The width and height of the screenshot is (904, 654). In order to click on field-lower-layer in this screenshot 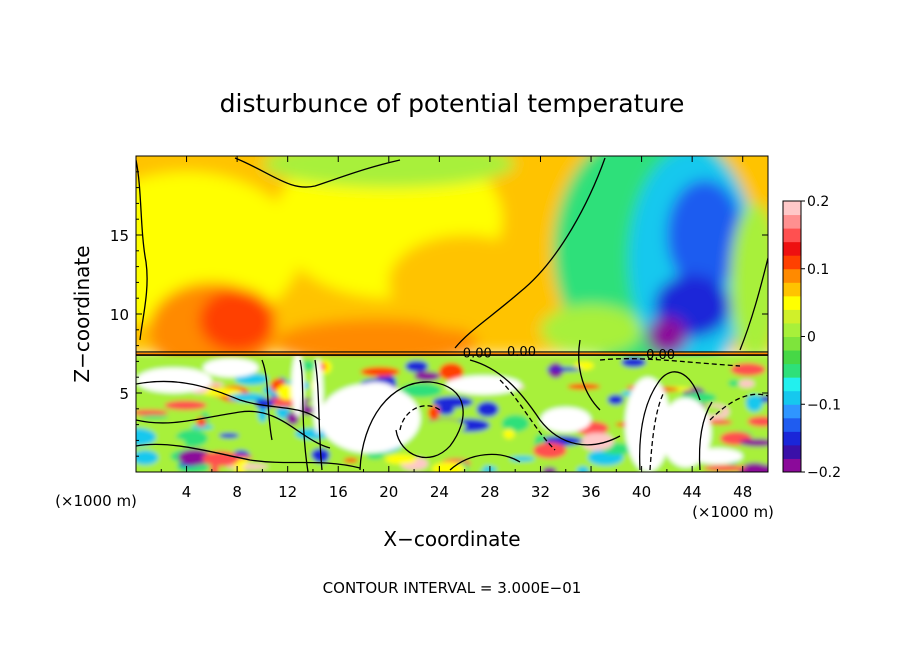, I will do `click(452, 412)`.